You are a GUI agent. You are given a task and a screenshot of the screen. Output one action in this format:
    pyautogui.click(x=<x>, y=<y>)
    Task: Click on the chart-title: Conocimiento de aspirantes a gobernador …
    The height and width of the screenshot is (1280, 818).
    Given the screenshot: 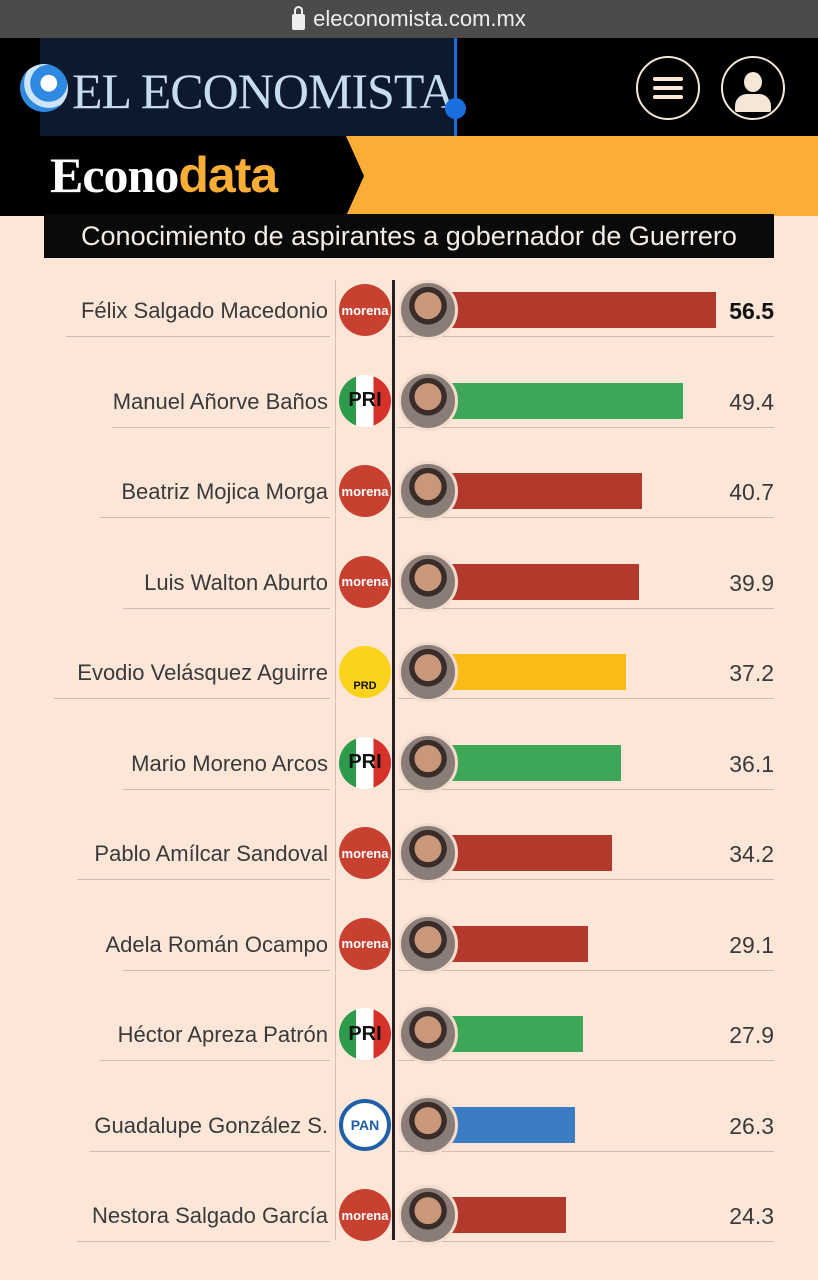 What is the action you would take?
    pyautogui.click(x=409, y=236)
    